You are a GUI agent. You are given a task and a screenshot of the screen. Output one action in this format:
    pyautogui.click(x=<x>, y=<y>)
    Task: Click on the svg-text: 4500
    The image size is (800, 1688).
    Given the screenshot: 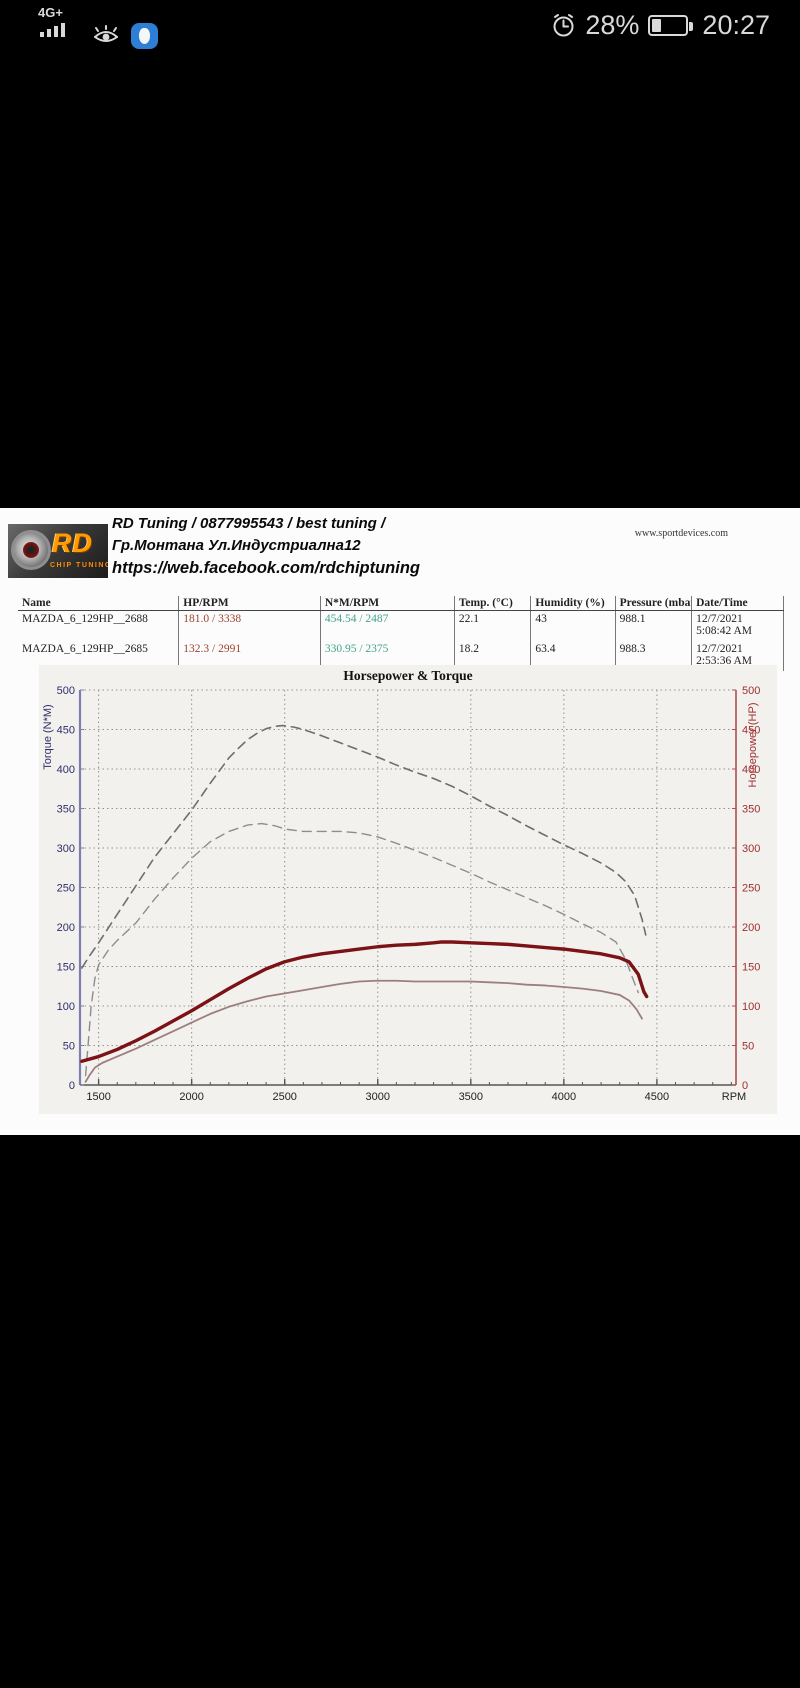 What is the action you would take?
    pyautogui.click(x=657, y=1097)
    